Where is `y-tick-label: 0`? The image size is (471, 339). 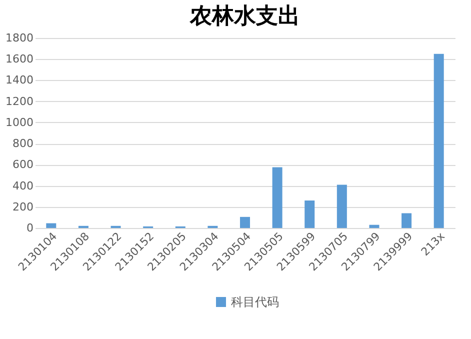
y-tick-label: 0 is located at coordinates (30, 228).